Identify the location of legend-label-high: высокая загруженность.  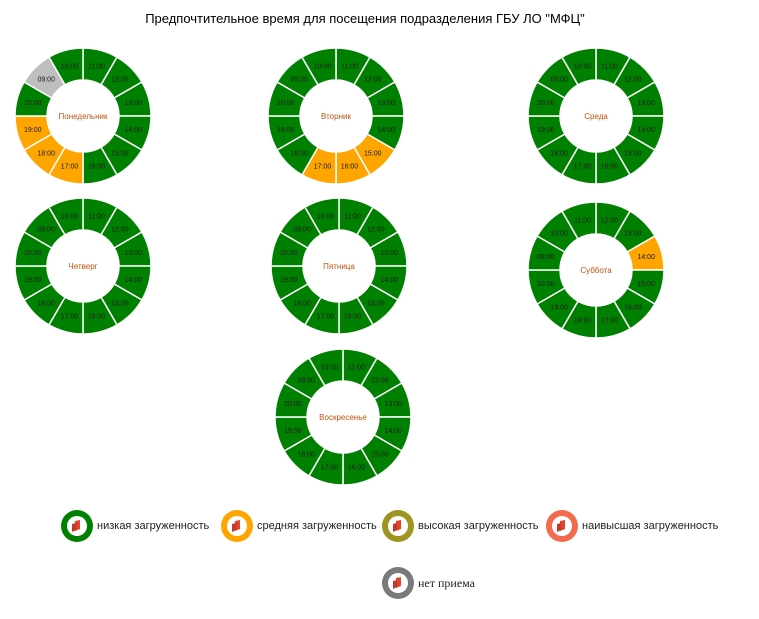
(478, 526).